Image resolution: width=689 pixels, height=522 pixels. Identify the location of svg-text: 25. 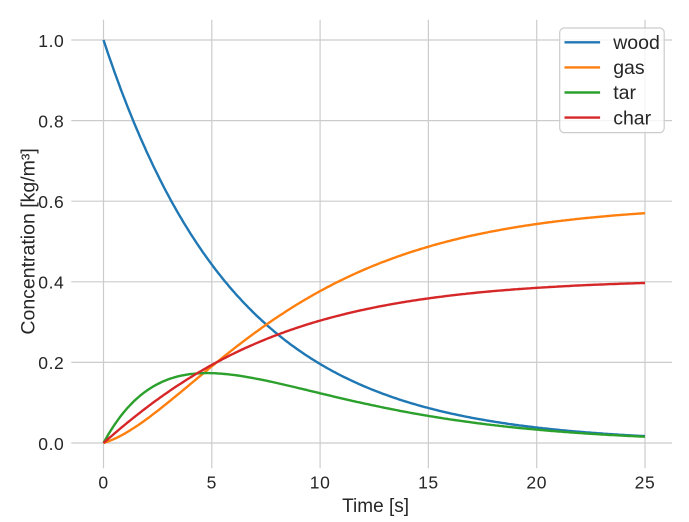
(645, 483).